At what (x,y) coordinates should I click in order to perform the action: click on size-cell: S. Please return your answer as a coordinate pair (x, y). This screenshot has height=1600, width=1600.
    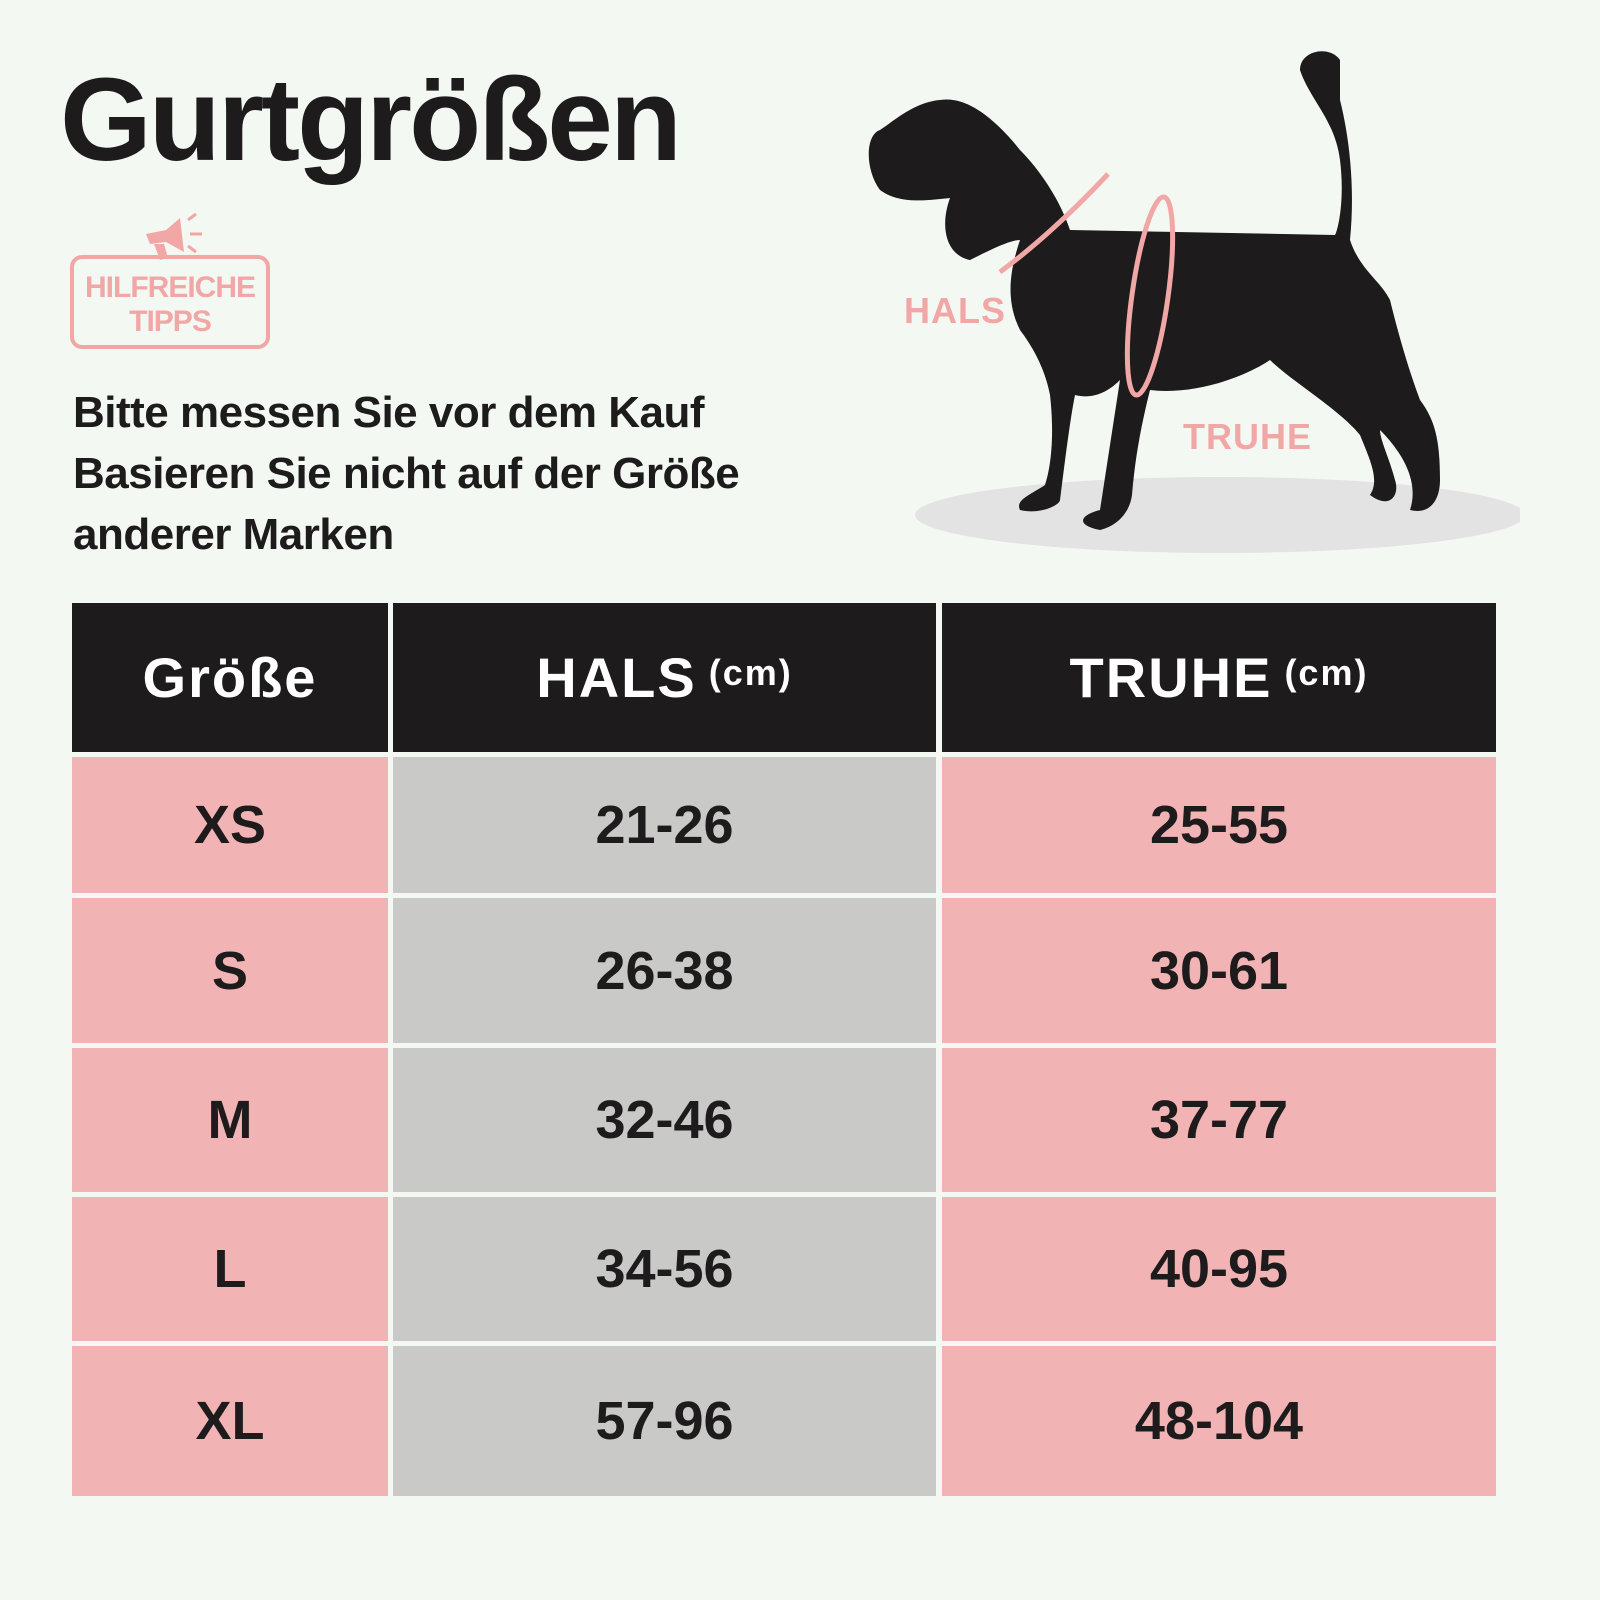
    Looking at the image, I should click on (230, 970).